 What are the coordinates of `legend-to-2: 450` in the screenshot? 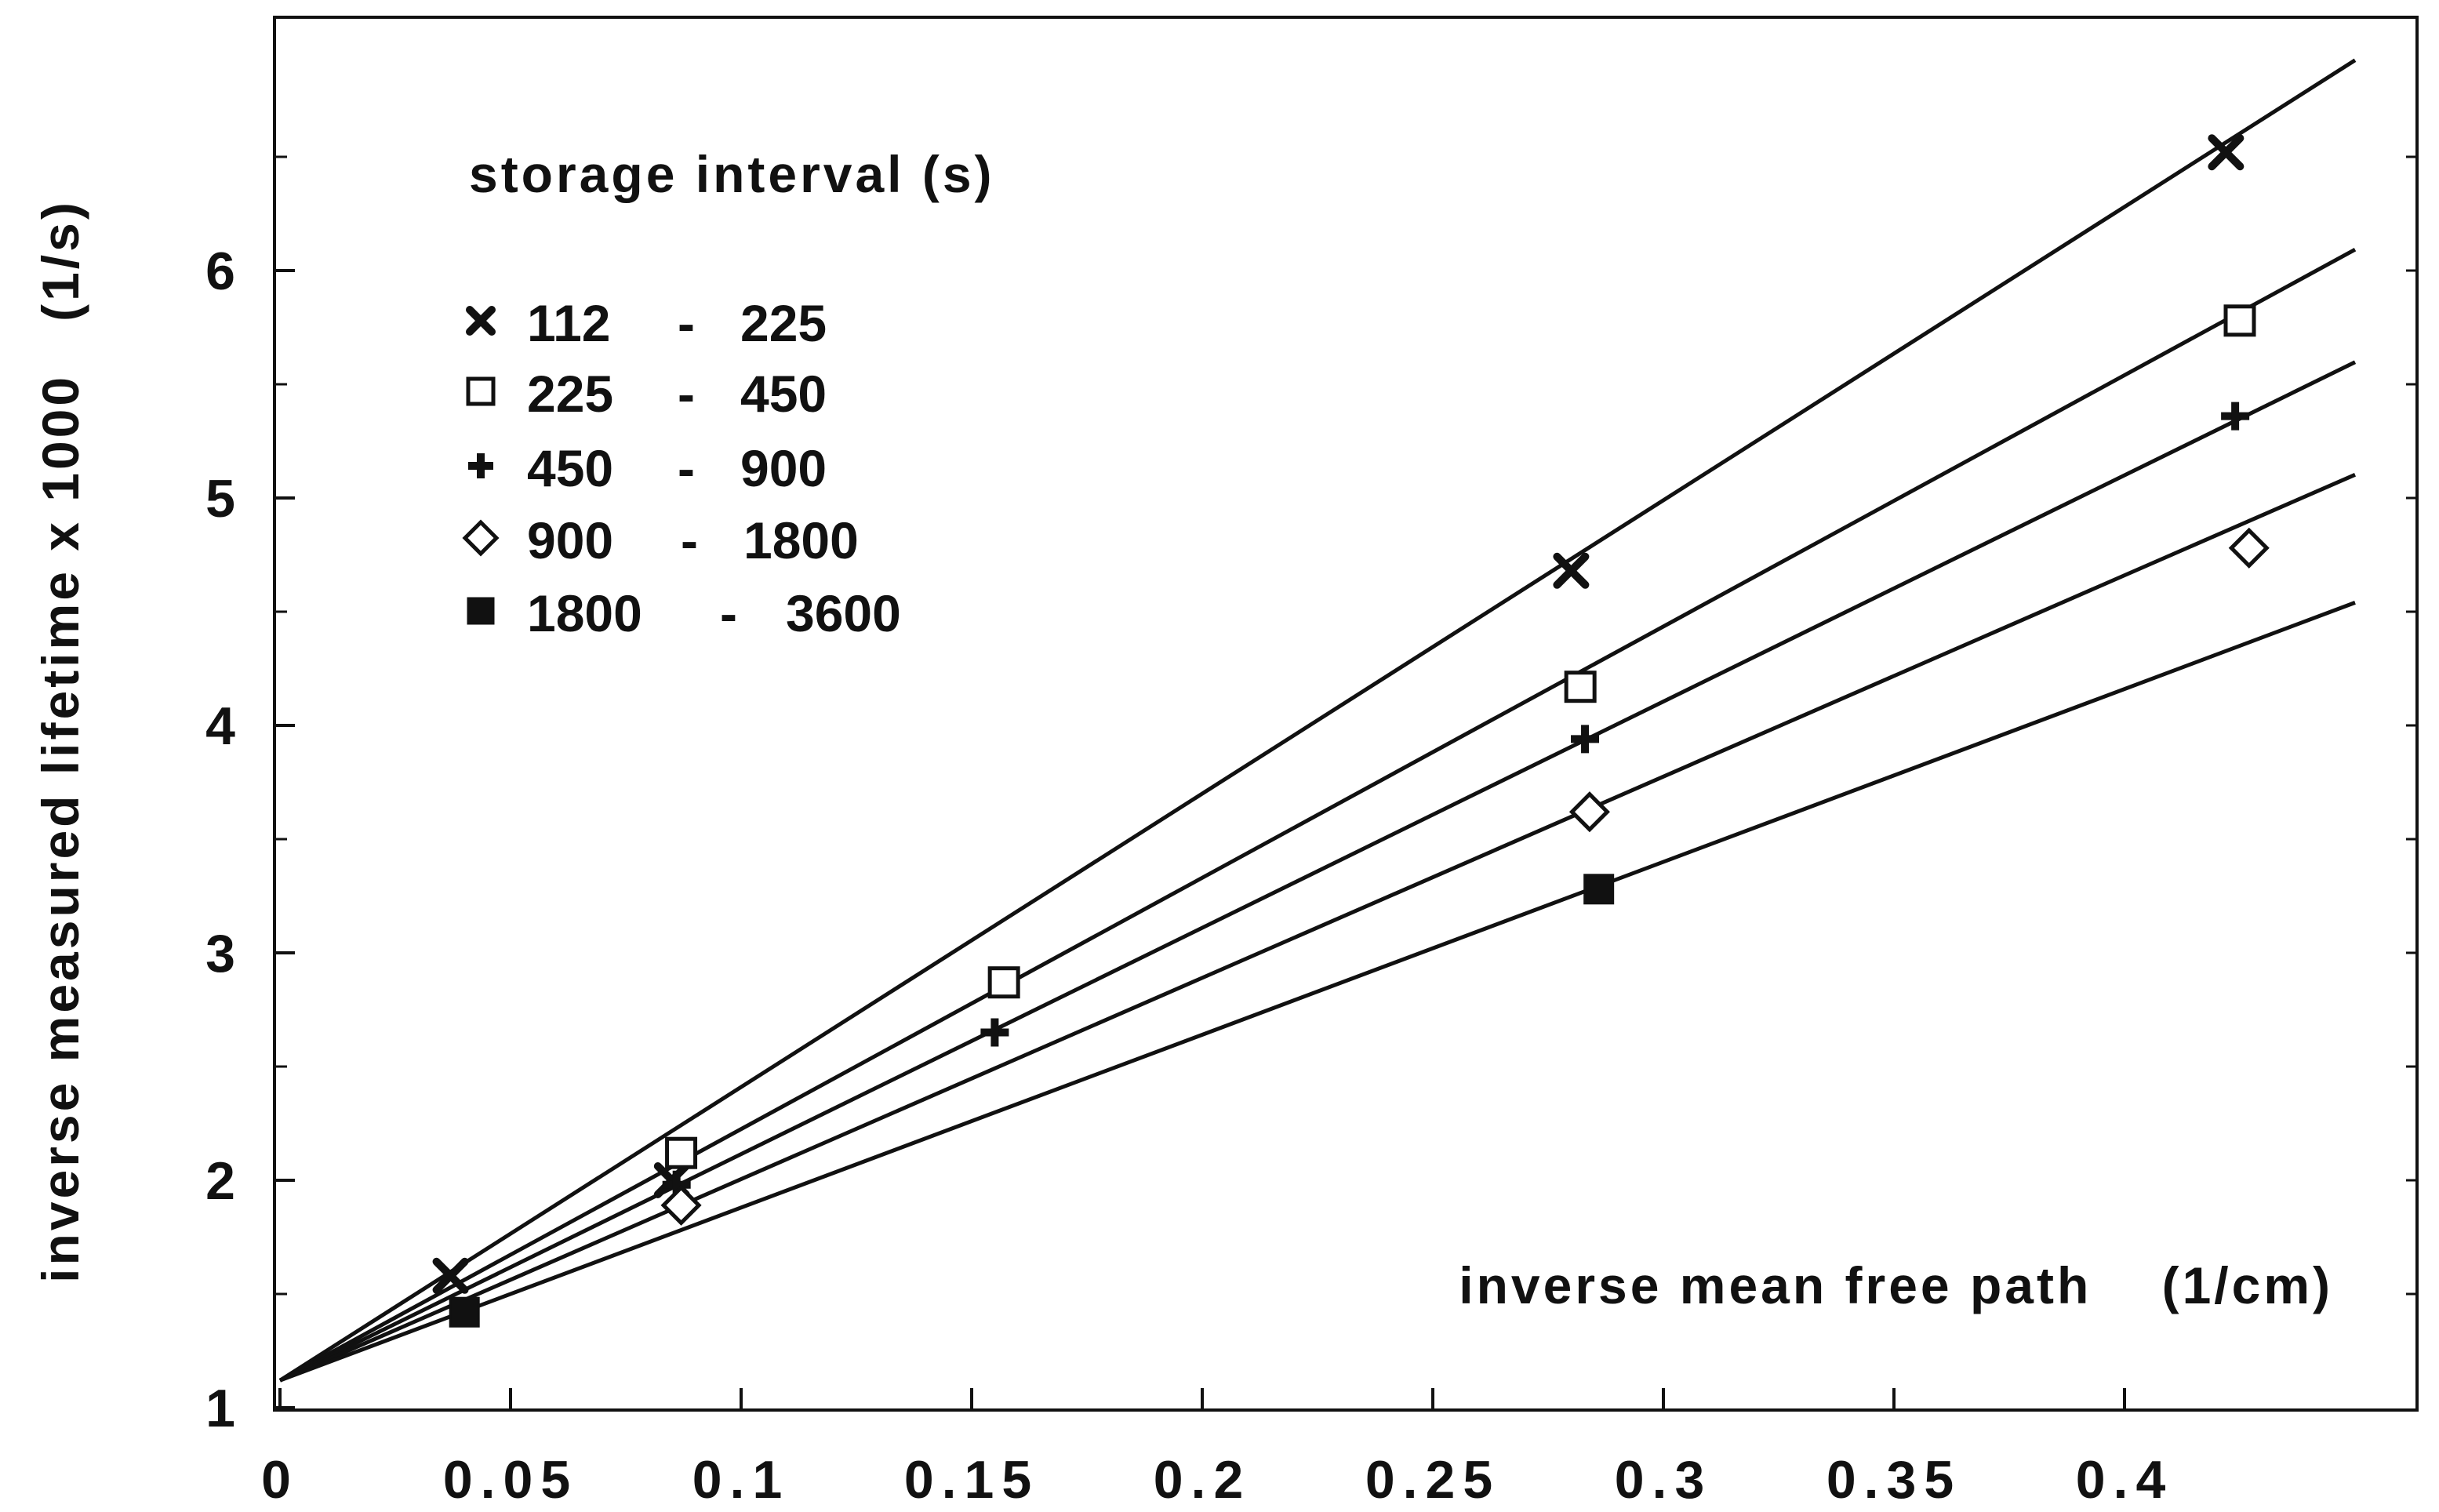 It's located at (783, 394).